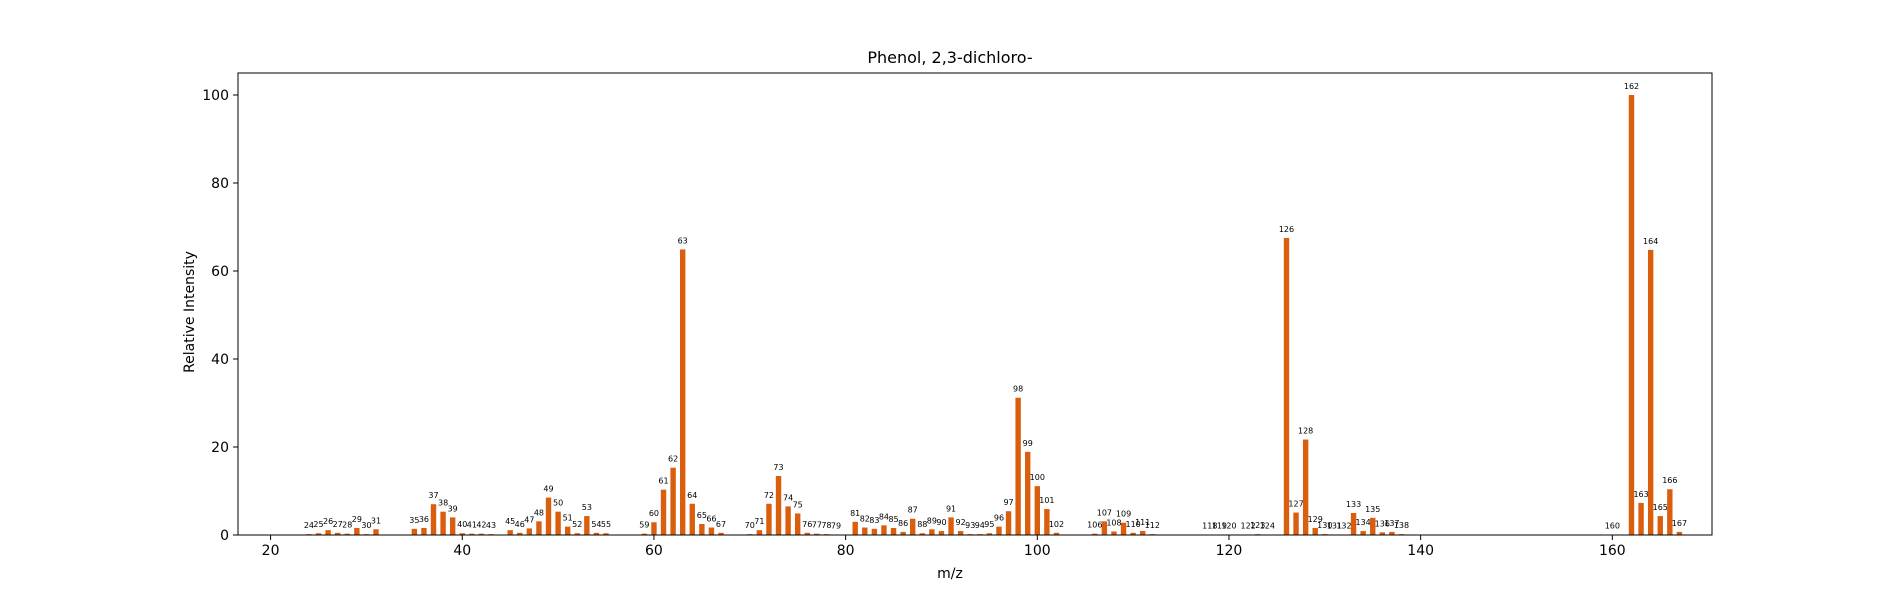  What do you see at coordinates (778, 467) in the screenshot?
I see `peak-label-73: 73` at bounding box center [778, 467].